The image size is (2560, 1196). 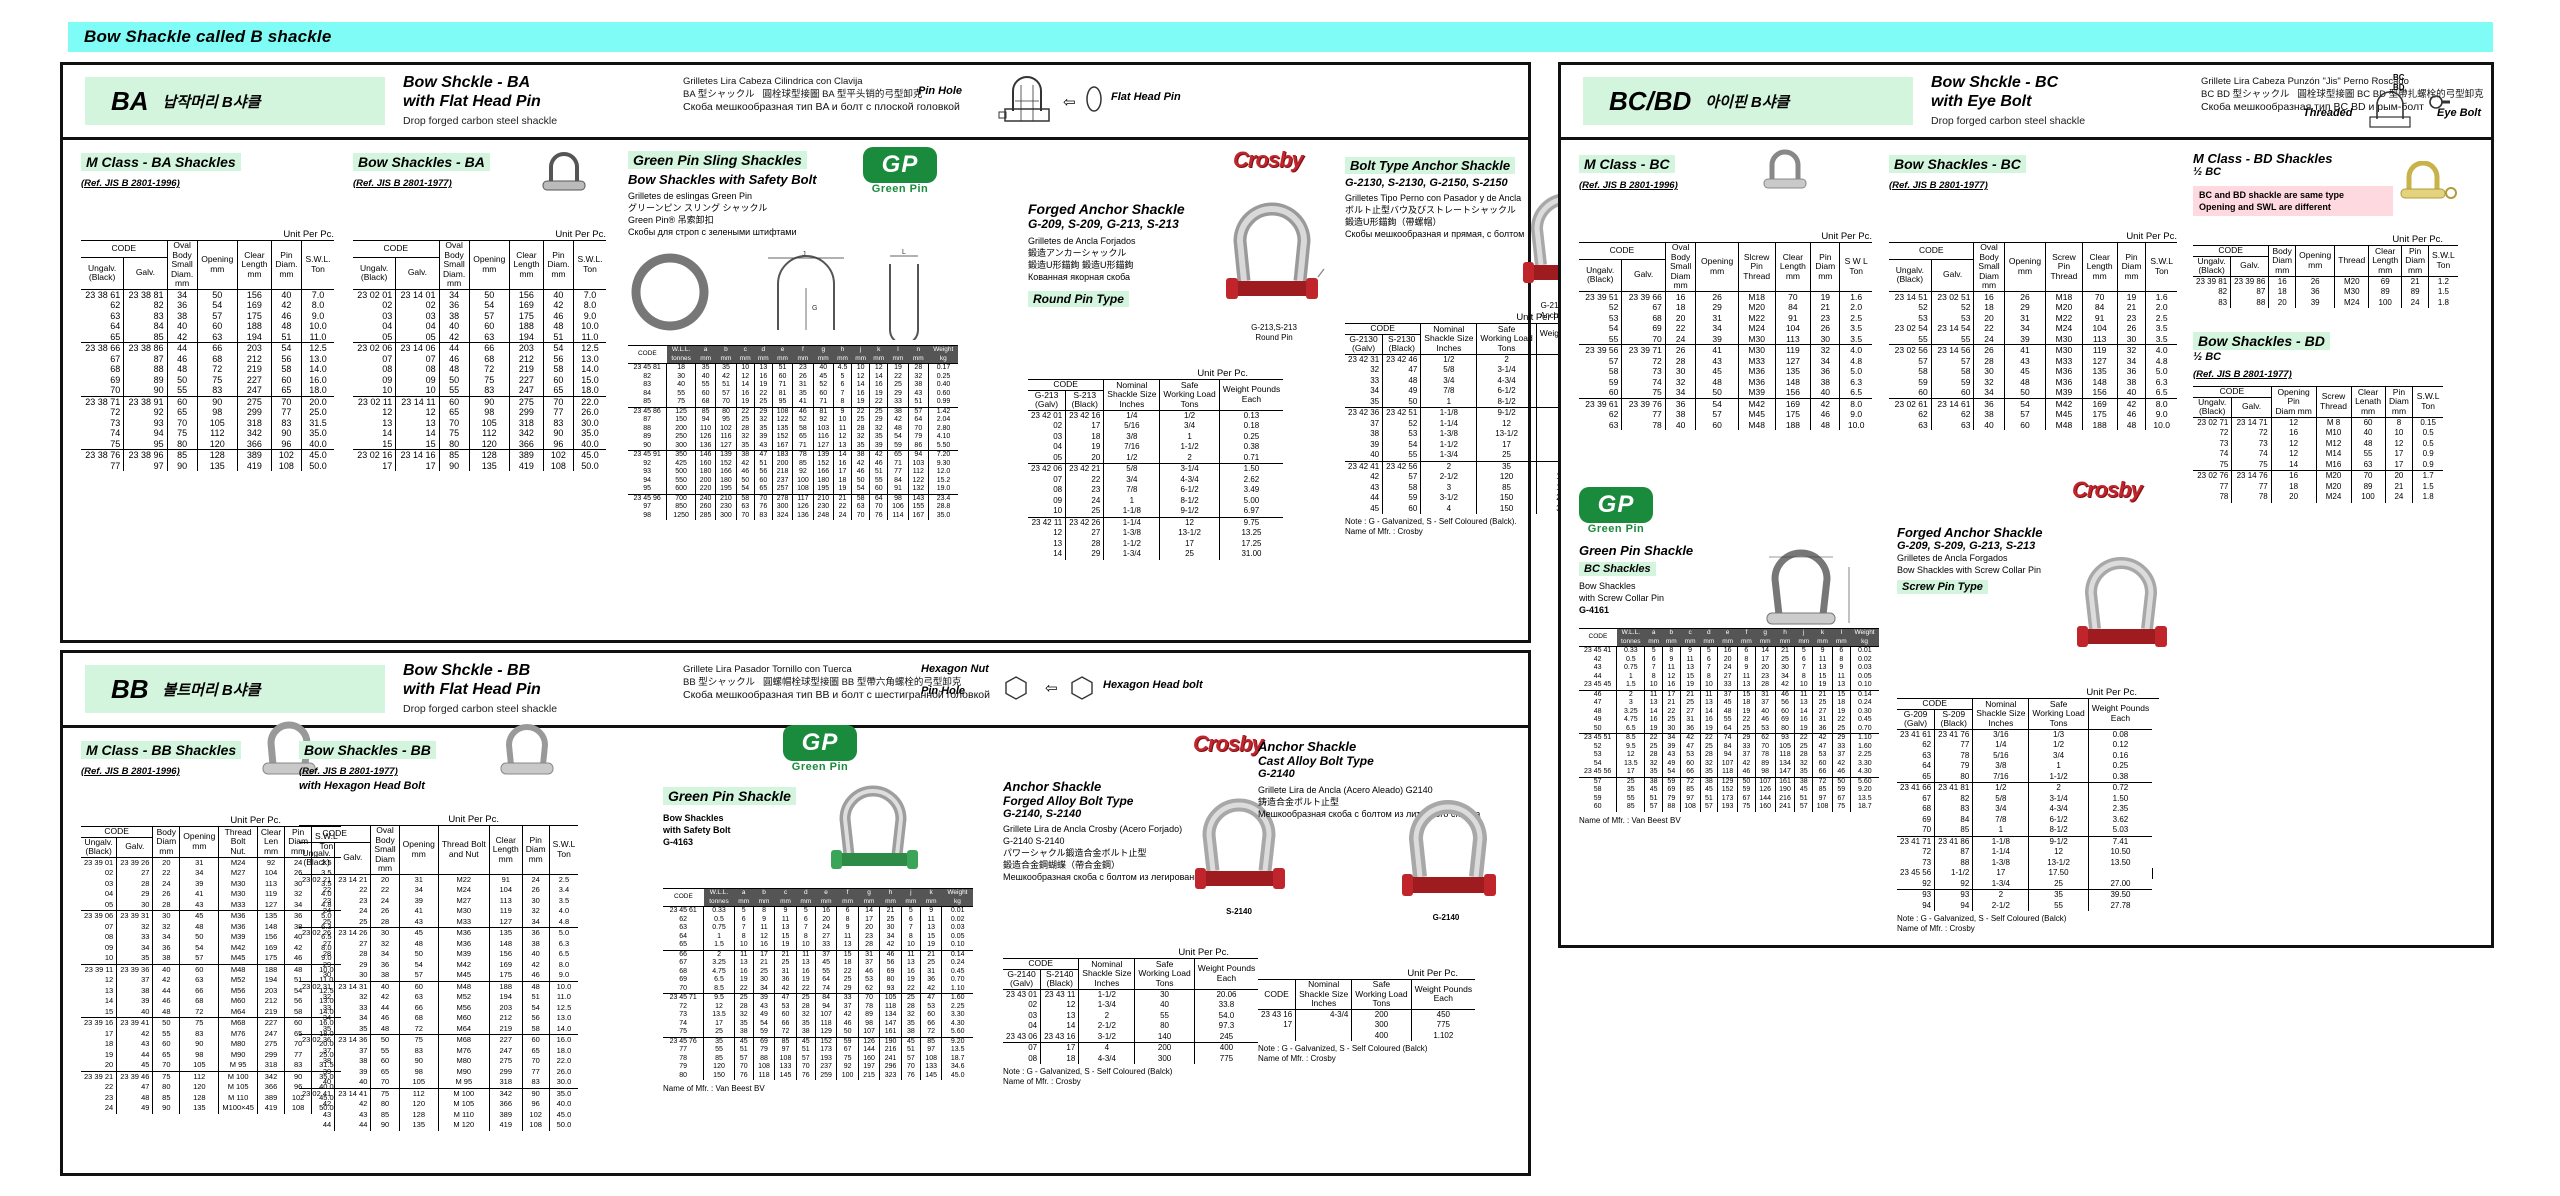 I want to click on table-cell: 90, so click(x=182, y=465).